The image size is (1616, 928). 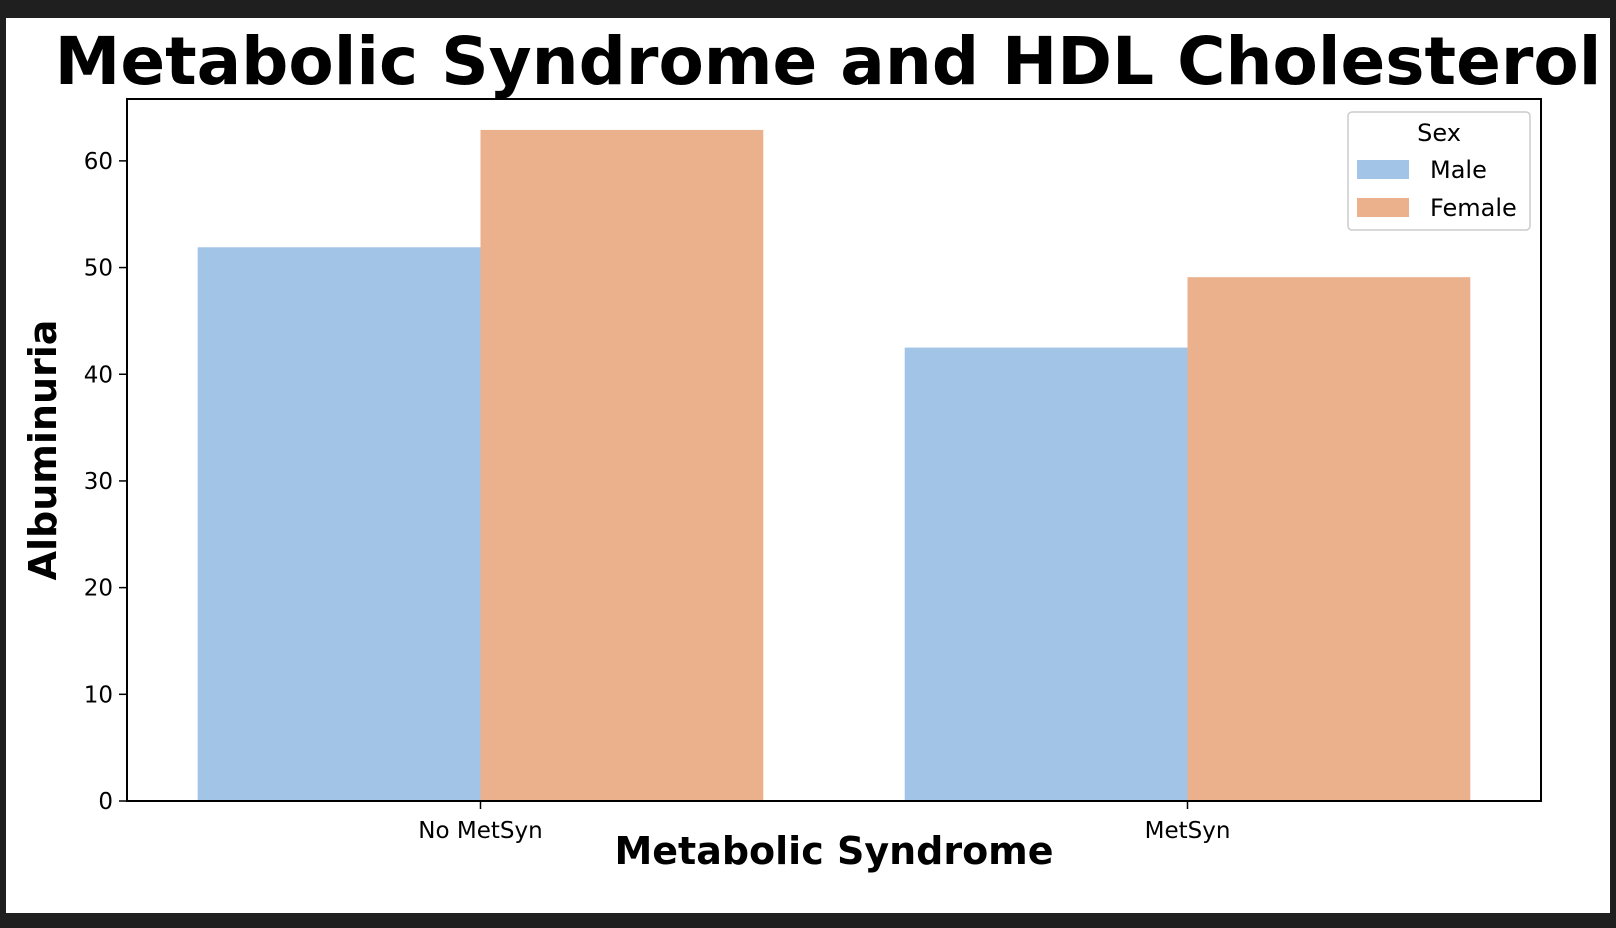 What do you see at coordinates (98, 162) in the screenshot?
I see `y-tick-label: 60` at bounding box center [98, 162].